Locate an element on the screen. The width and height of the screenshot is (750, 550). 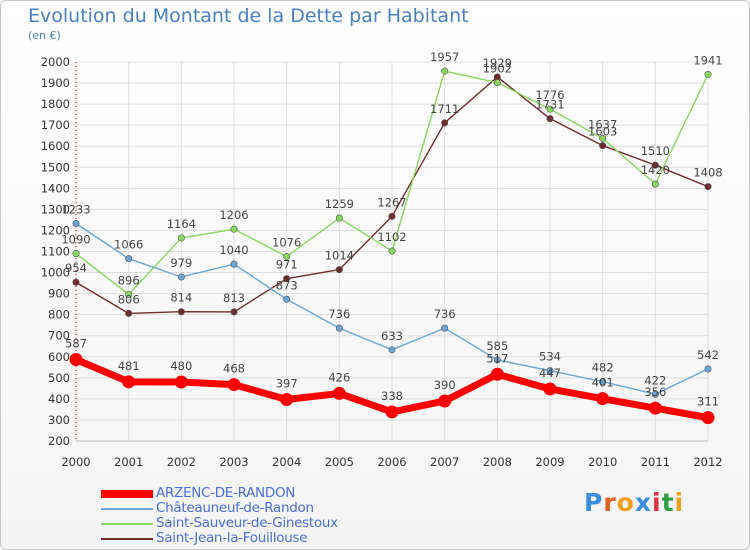
data-label: 813 is located at coordinates (234, 298).